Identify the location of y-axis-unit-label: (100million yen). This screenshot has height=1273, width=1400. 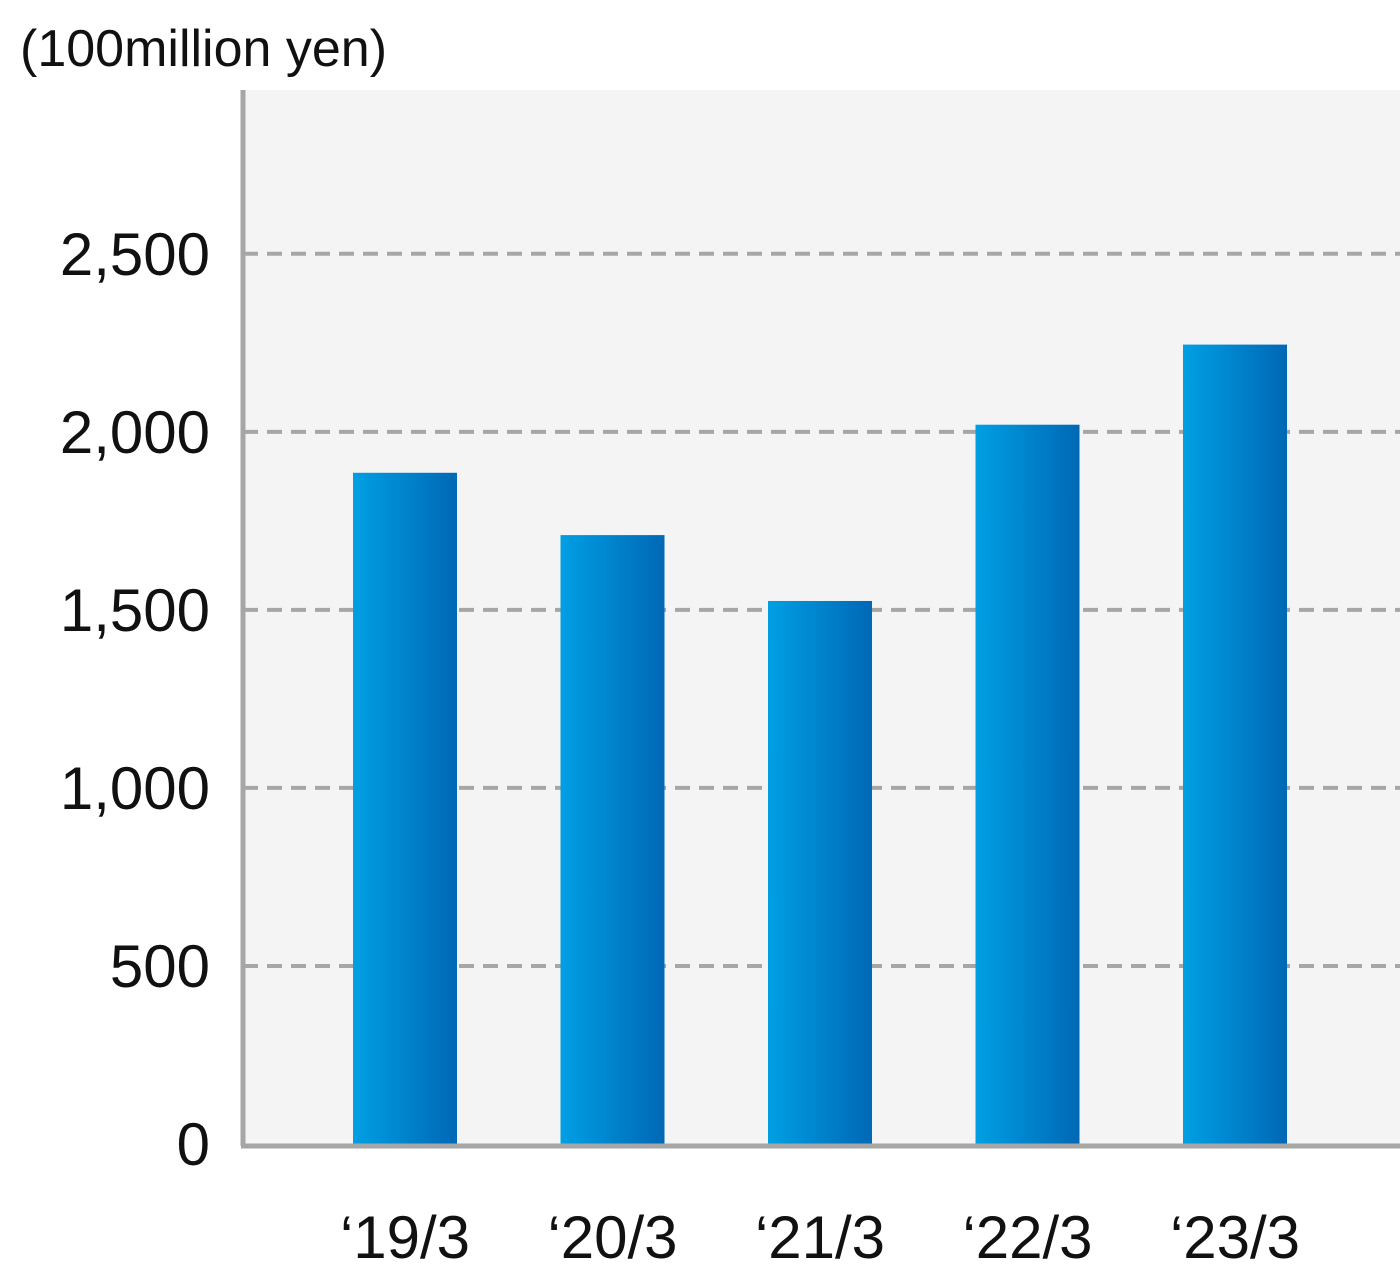
(203, 49).